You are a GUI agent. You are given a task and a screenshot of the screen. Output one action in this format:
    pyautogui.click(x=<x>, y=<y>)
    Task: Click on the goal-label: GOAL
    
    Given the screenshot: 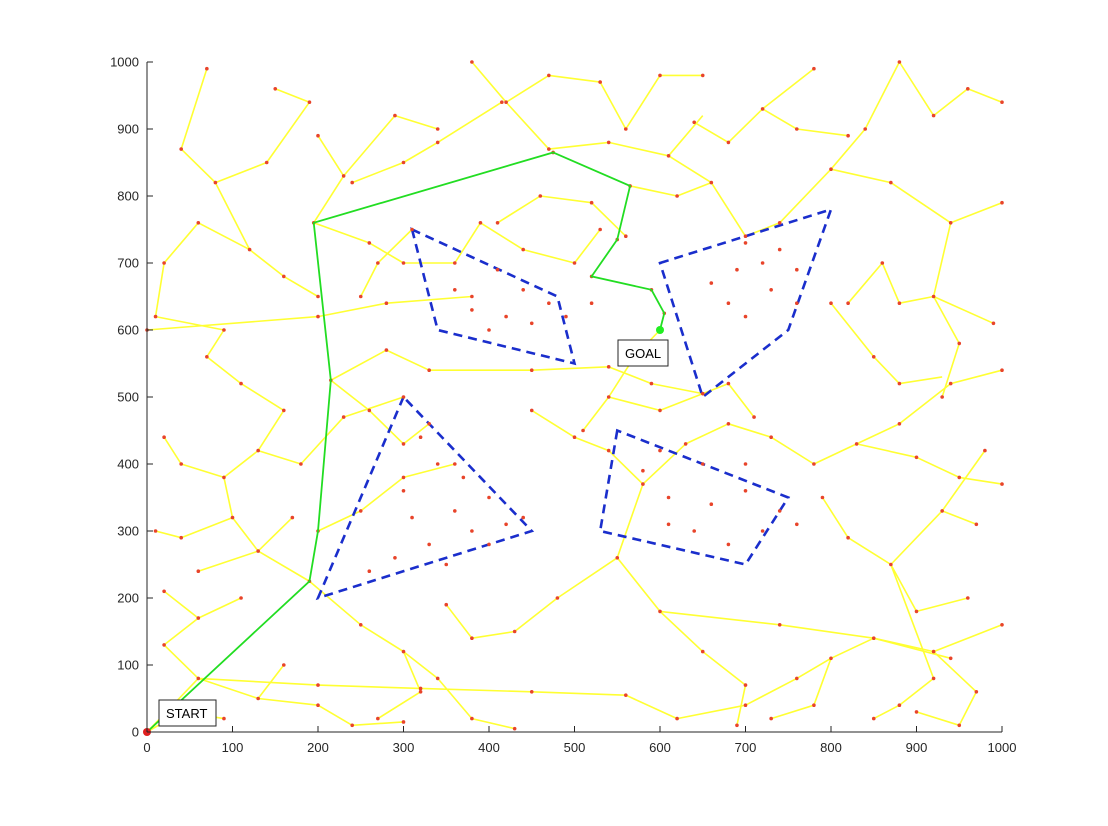 What is the action you would take?
    pyautogui.click(x=643, y=353)
    